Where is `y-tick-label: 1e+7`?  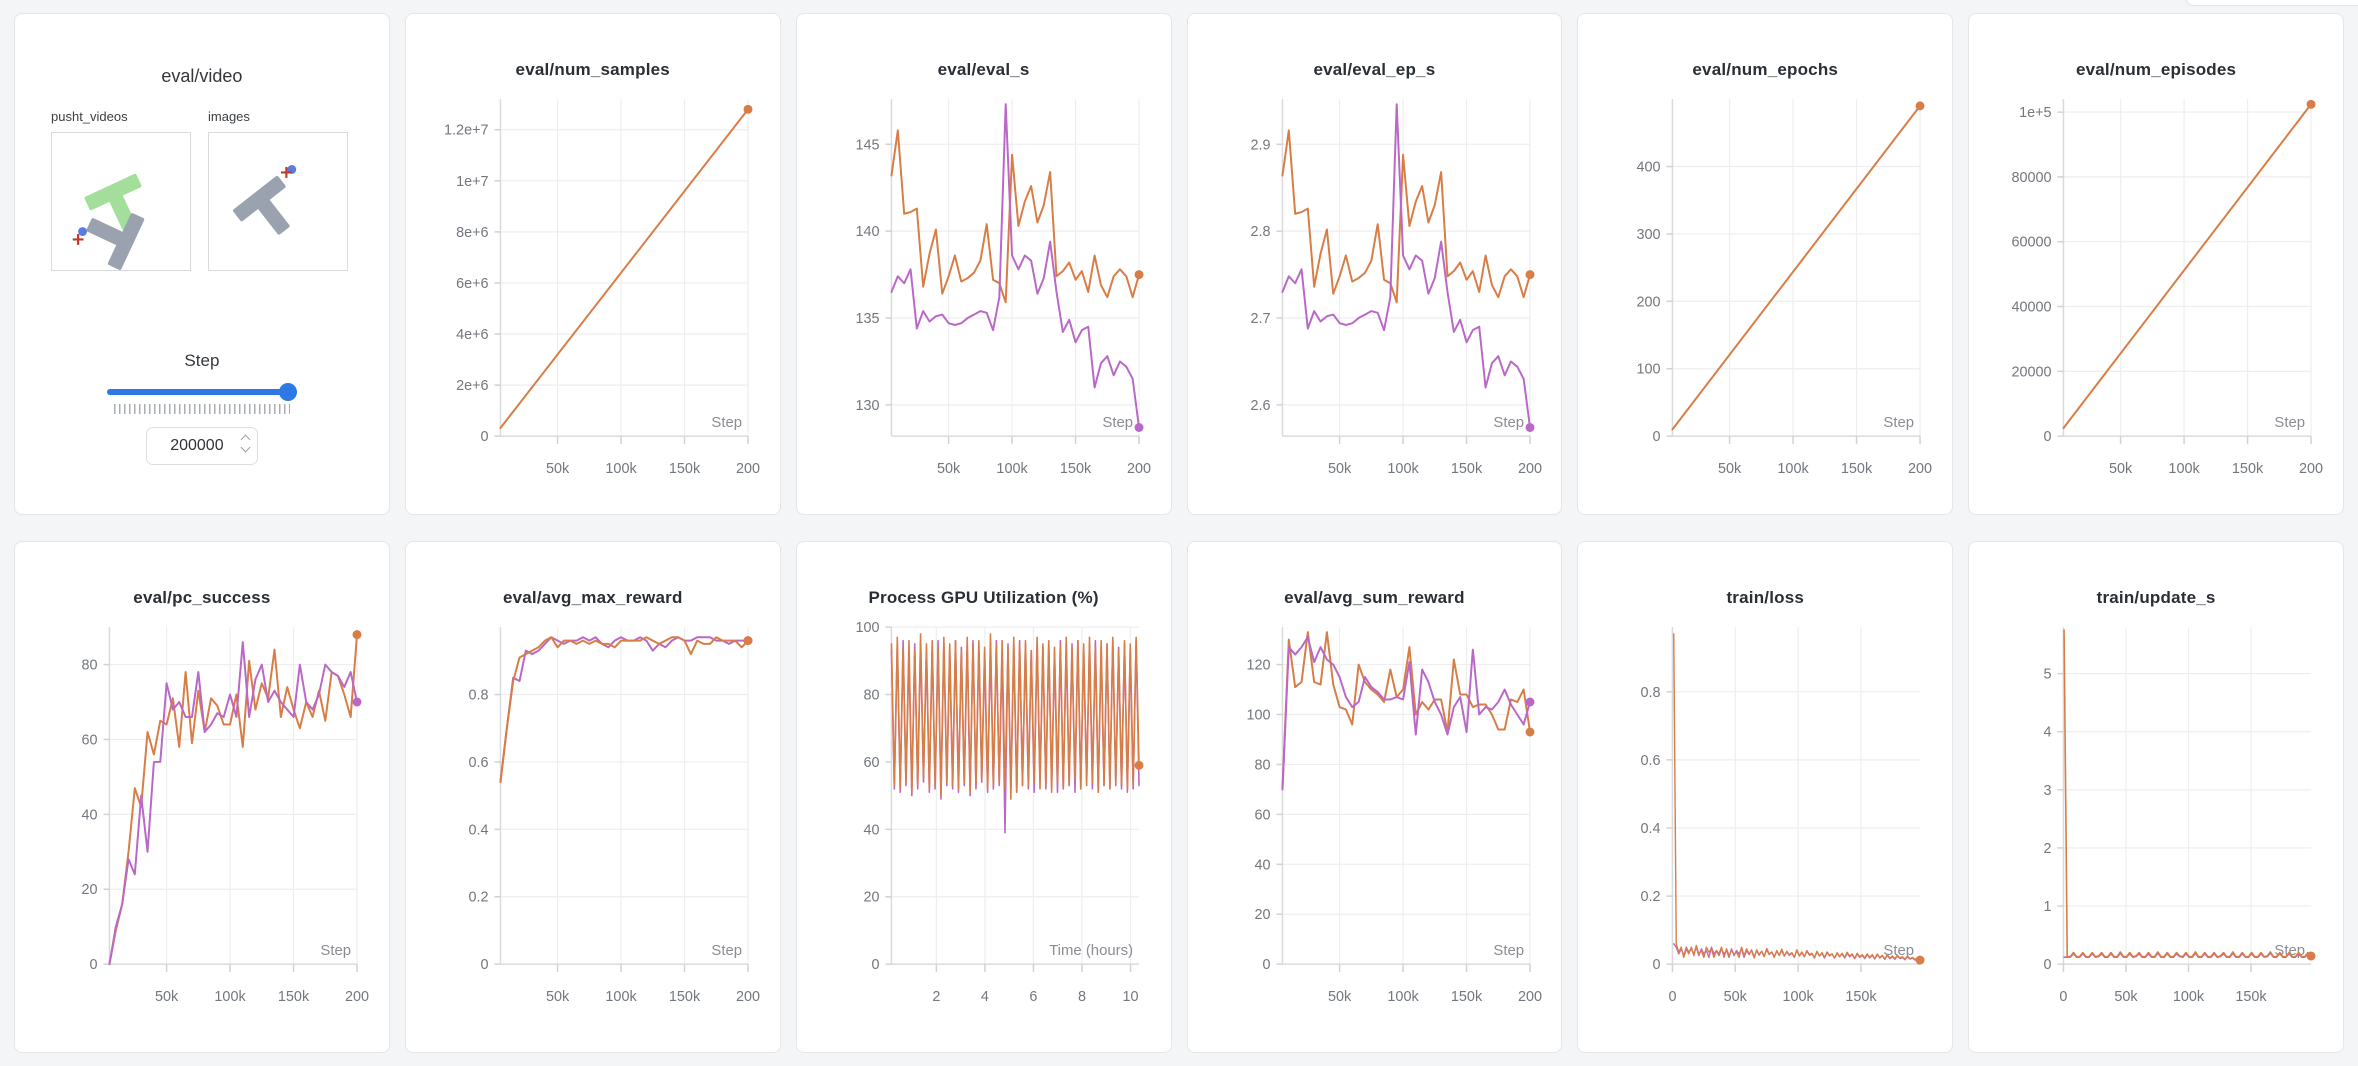
y-tick-label: 1e+7 is located at coordinates (472, 182).